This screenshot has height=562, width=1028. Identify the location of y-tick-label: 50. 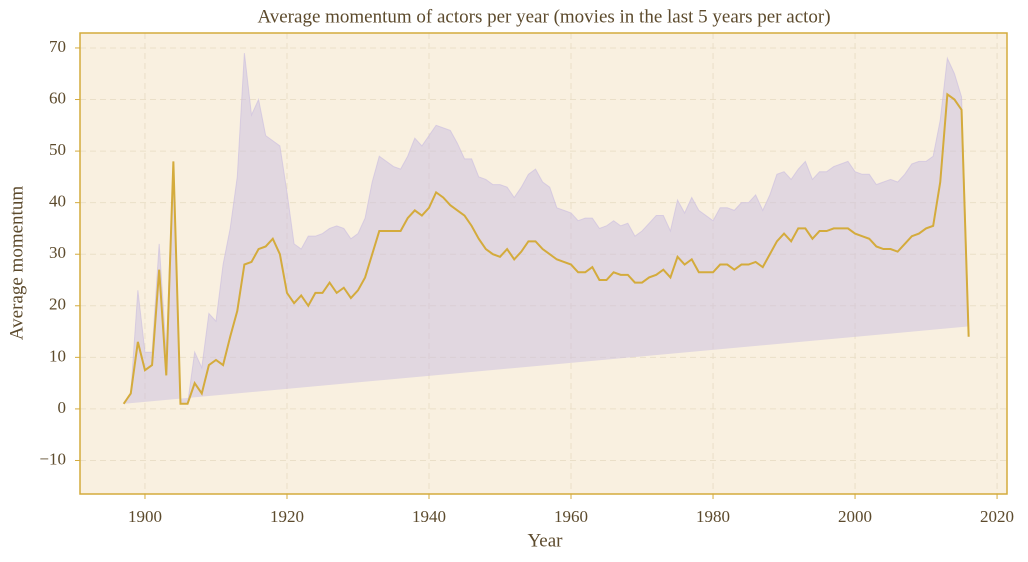
(57, 149).